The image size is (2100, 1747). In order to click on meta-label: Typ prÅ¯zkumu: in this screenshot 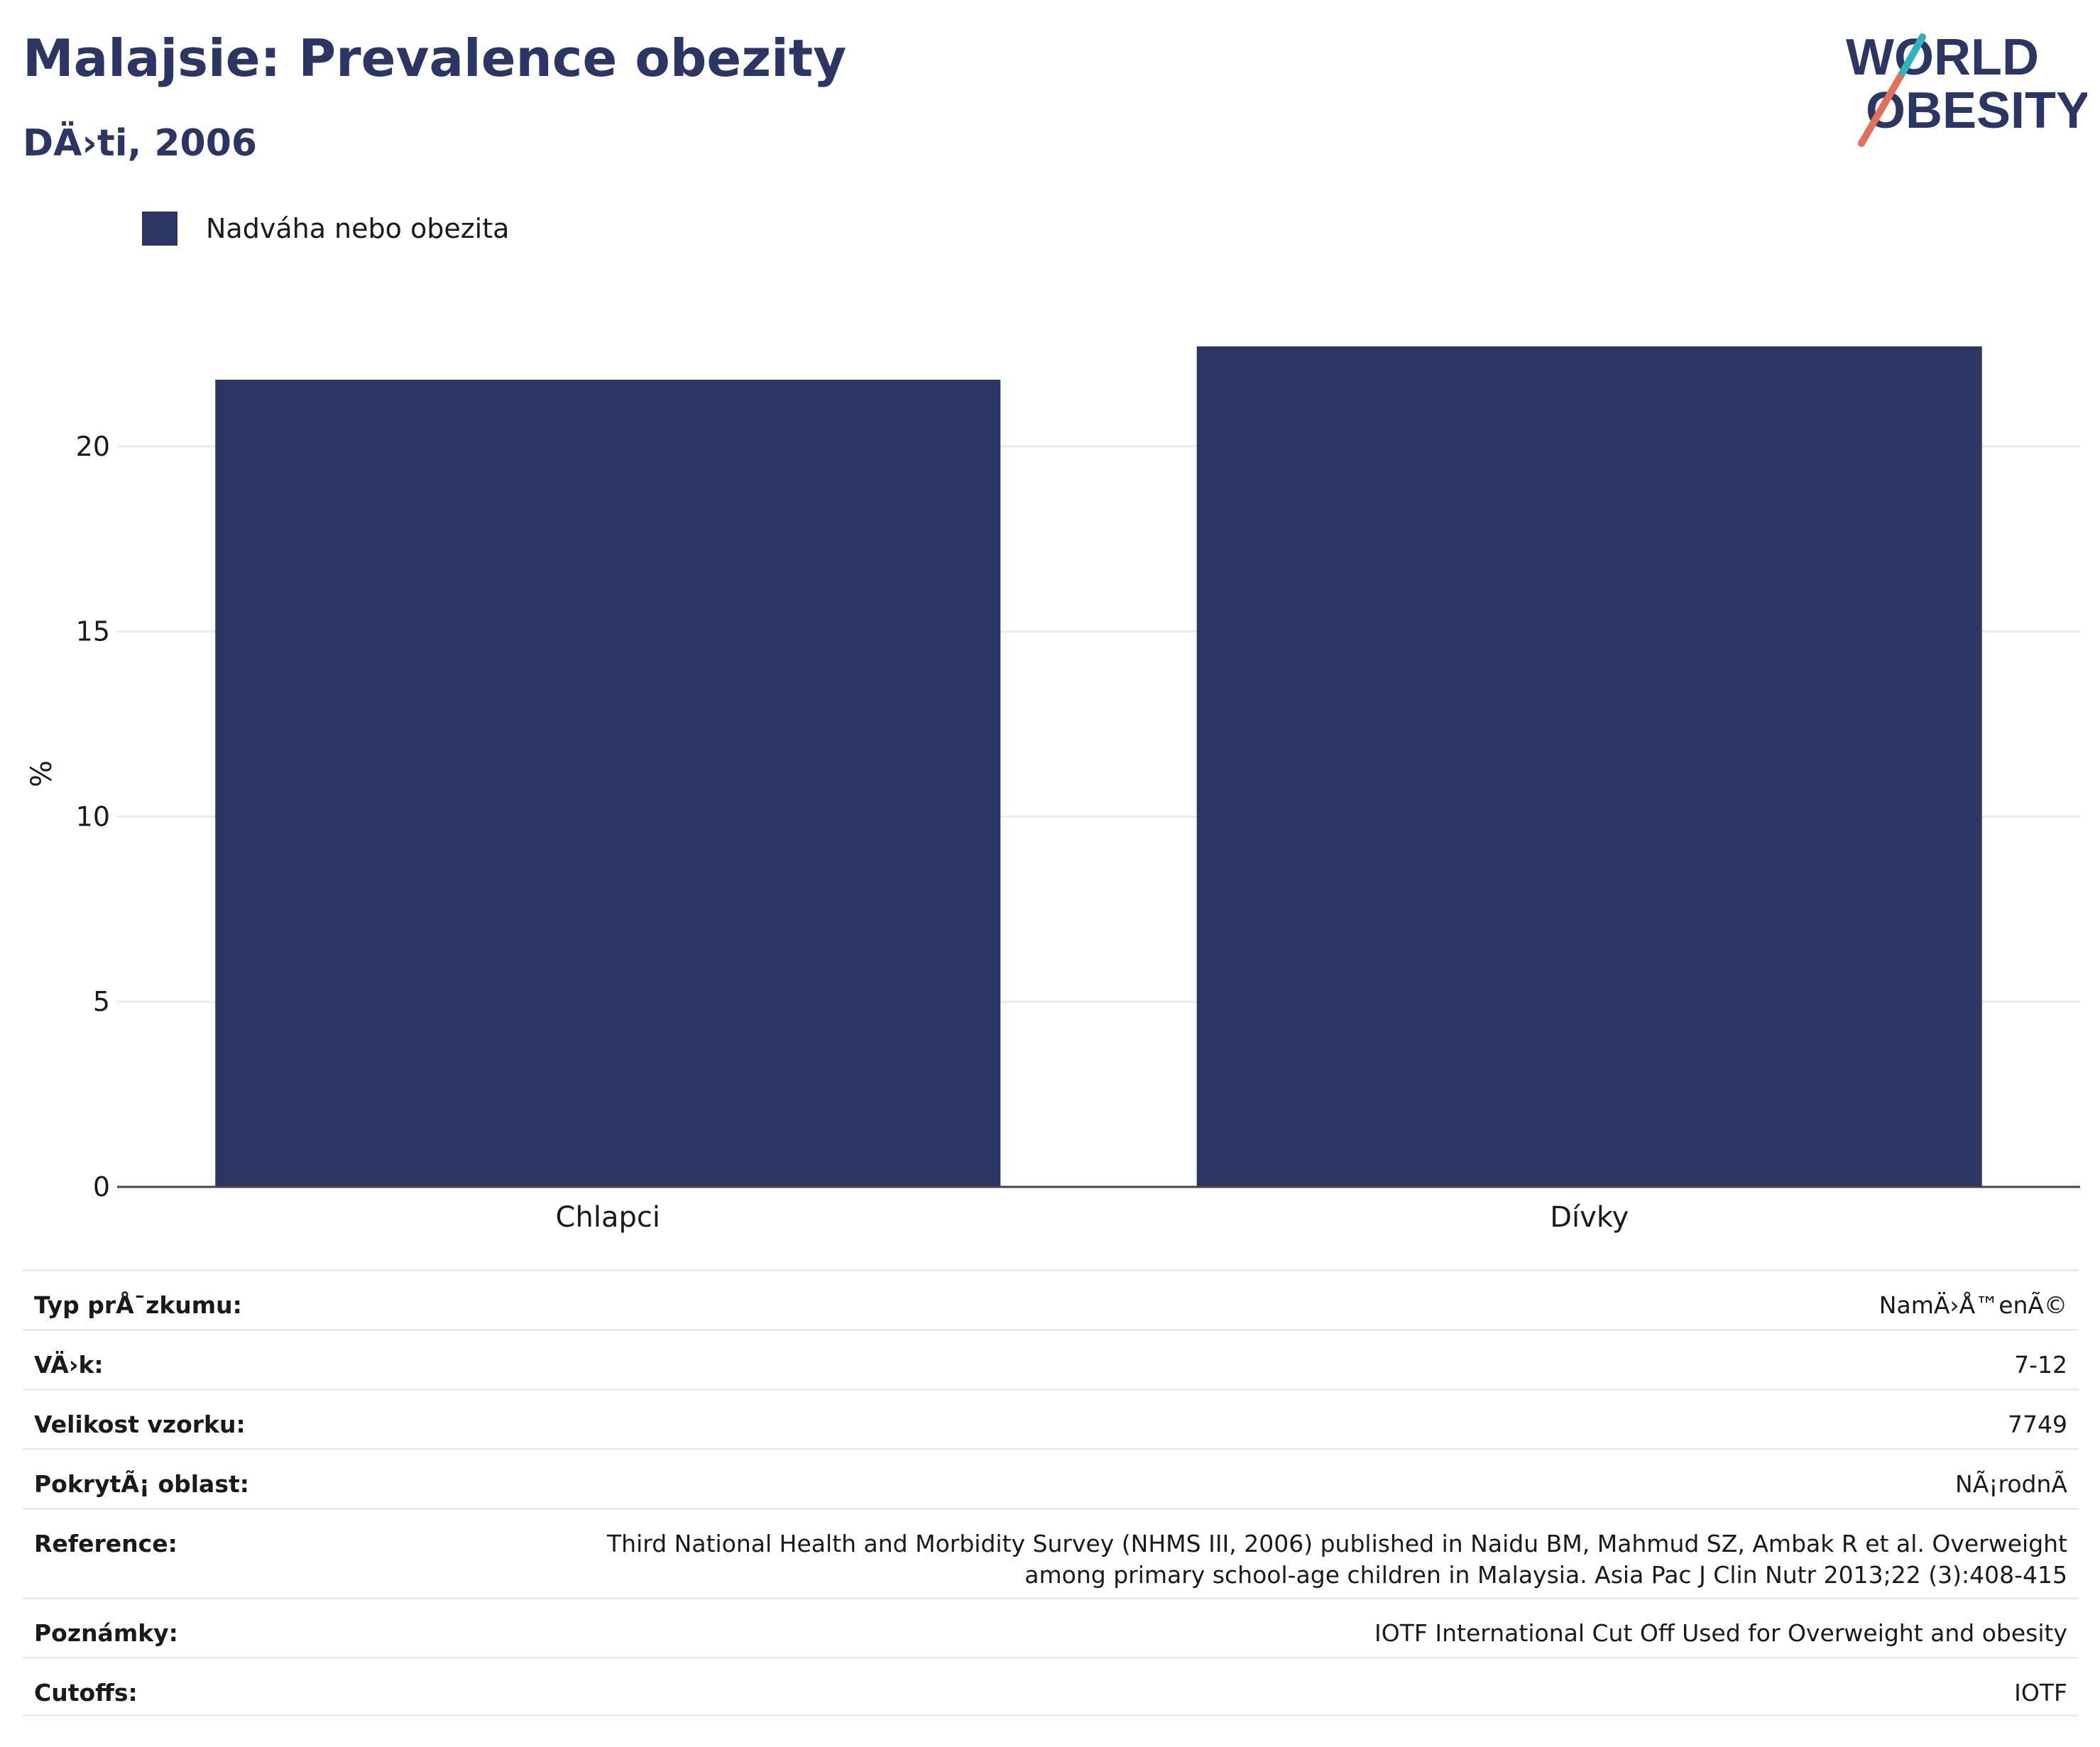, I will do `click(138, 1305)`.